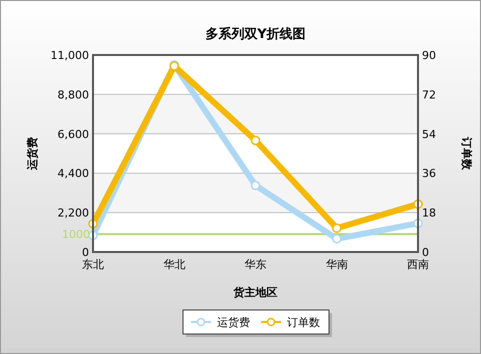 This screenshot has width=481, height=354. What do you see at coordinates (418, 264) in the screenshot?
I see `x-tick-label: 西南` at bounding box center [418, 264].